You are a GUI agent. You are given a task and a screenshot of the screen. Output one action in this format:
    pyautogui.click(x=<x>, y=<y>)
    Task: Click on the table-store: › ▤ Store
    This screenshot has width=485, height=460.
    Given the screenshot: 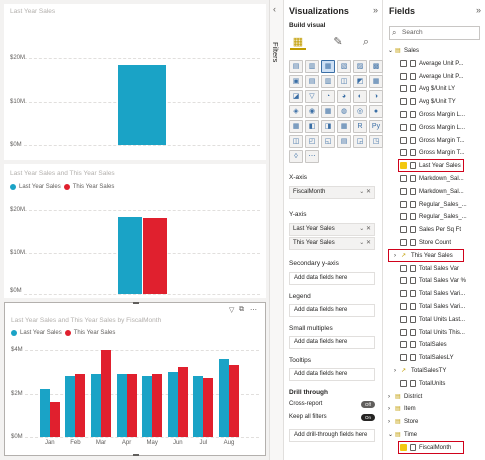 What is the action you would take?
    pyautogui.click(x=434, y=422)
    